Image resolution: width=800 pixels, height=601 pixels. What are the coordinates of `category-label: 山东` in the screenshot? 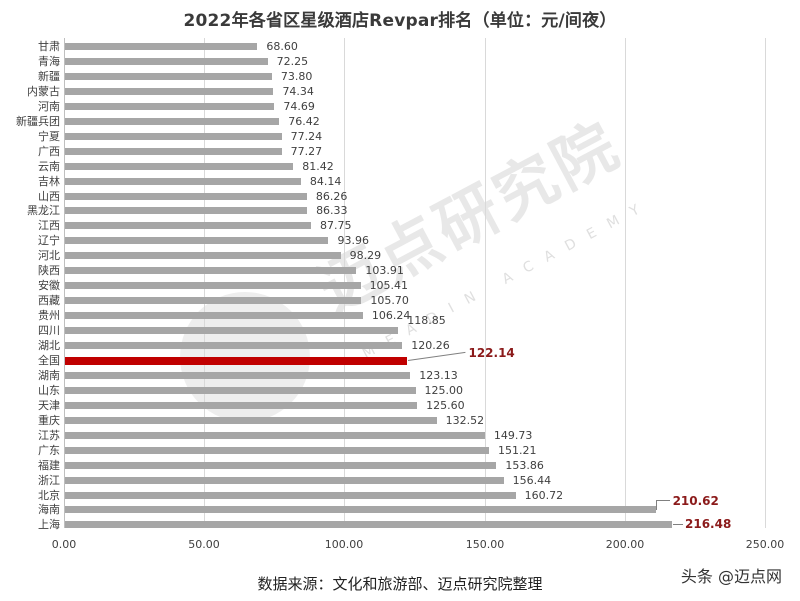 It's located at (49, 390).